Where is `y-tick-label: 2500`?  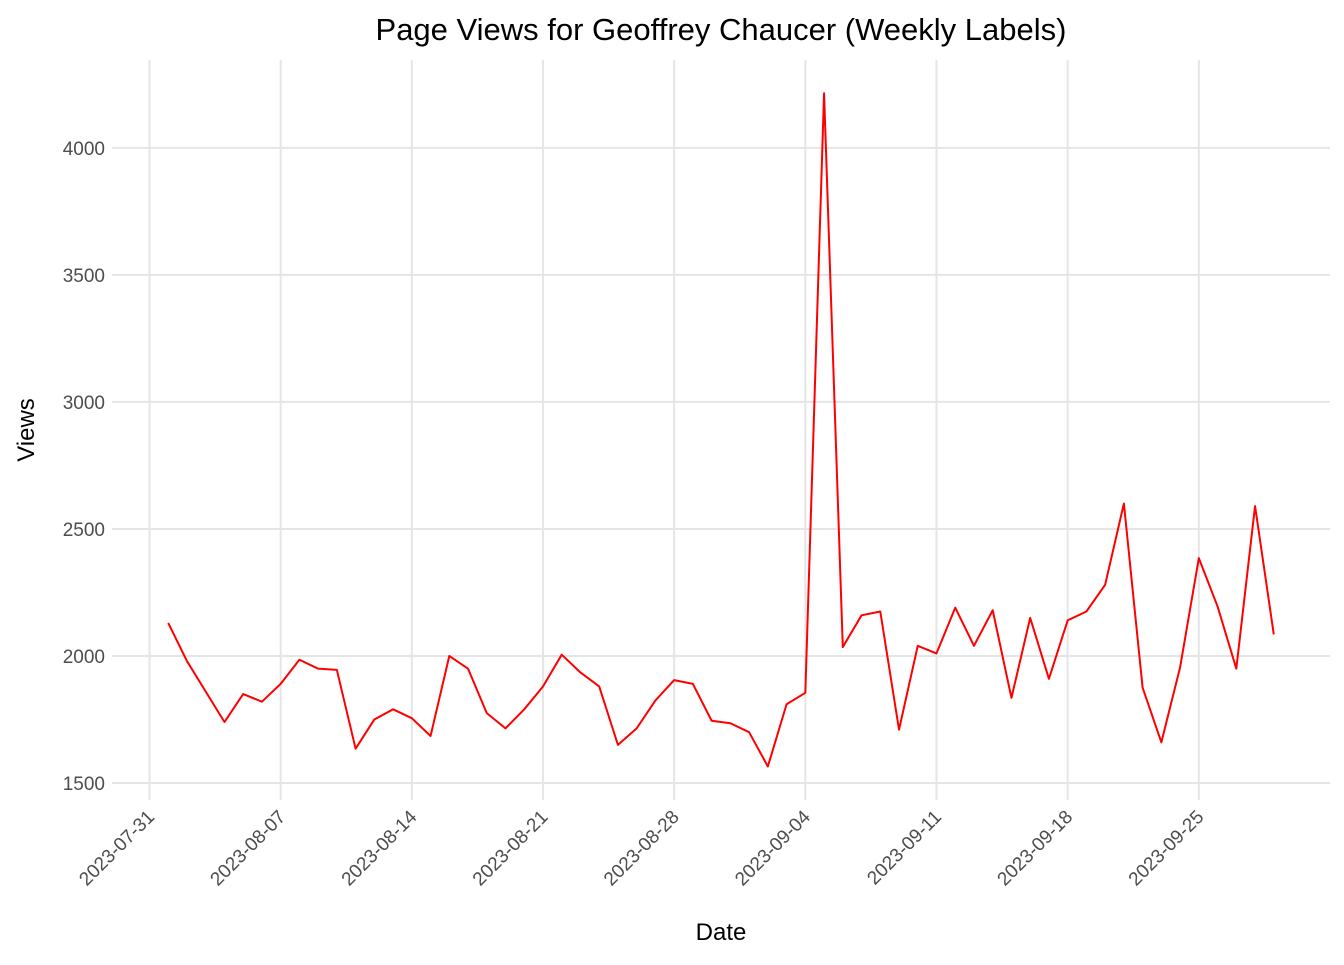 y-tick-label: 2500 is located at coordinates (84, 530).